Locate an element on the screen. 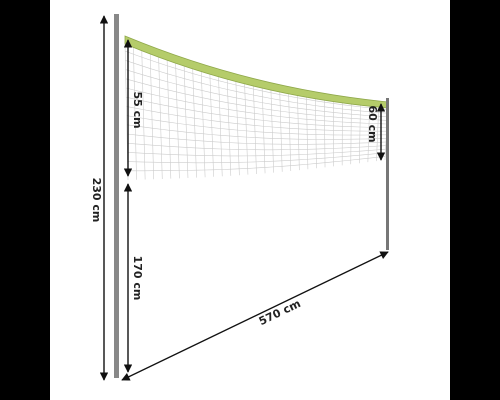 This screenshot has height=400, width=500. dimension-label: 55 cm is located at coordinates (137, 109).